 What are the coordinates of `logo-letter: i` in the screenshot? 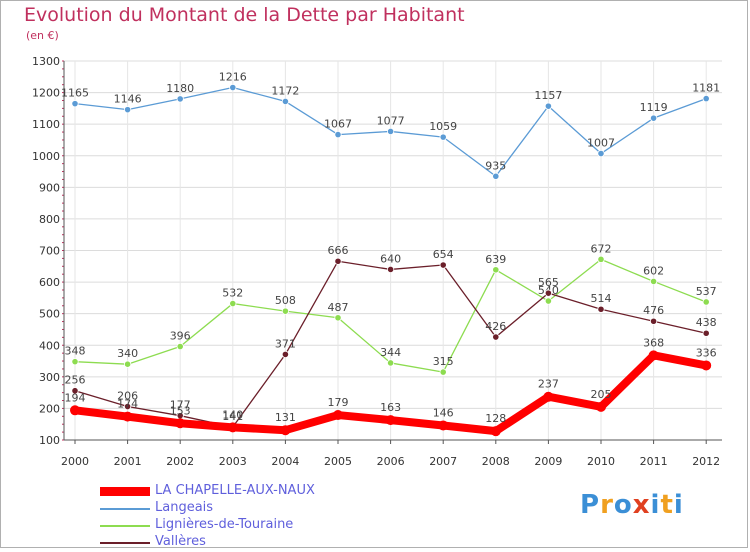 It's located at (655, 505).